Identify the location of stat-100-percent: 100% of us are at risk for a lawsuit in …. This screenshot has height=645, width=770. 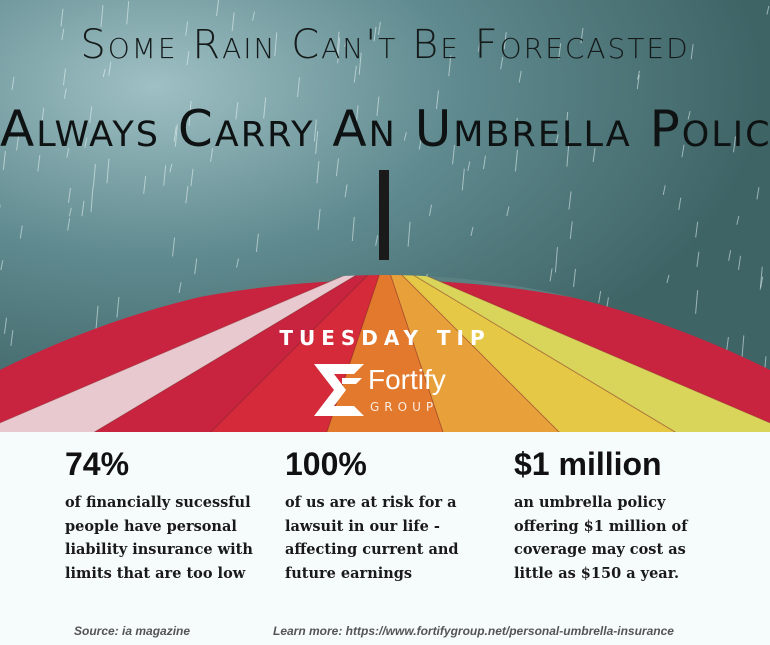
(380, 515).